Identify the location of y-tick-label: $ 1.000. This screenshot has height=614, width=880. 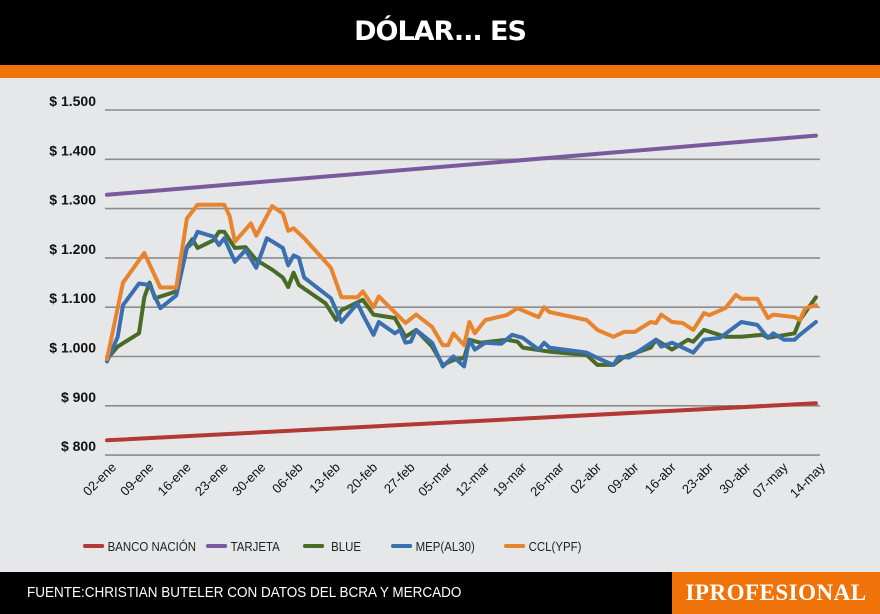
(72, 348).